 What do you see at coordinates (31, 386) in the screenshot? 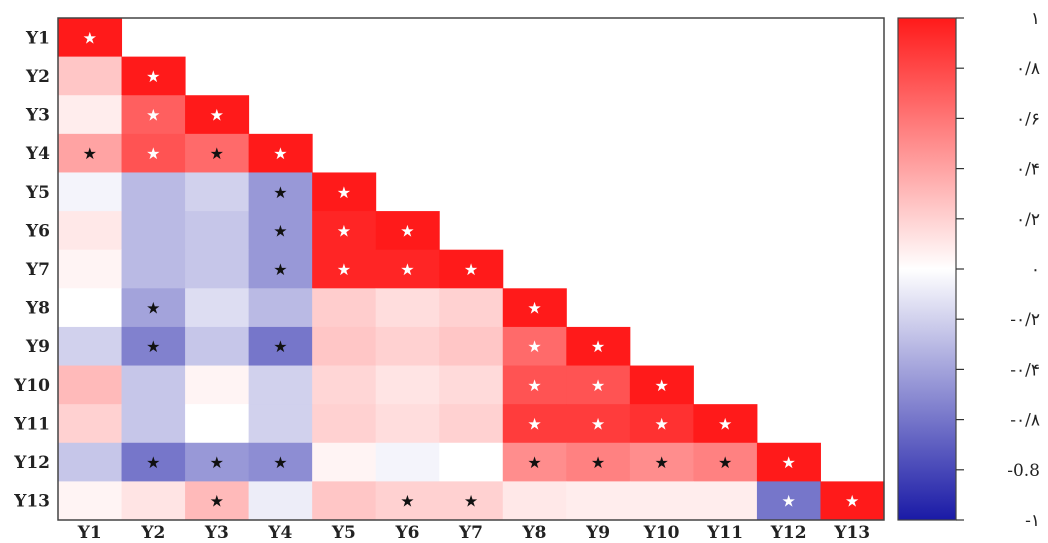
I see `y-tick-label: Y10` at bounding box center [31, 386].